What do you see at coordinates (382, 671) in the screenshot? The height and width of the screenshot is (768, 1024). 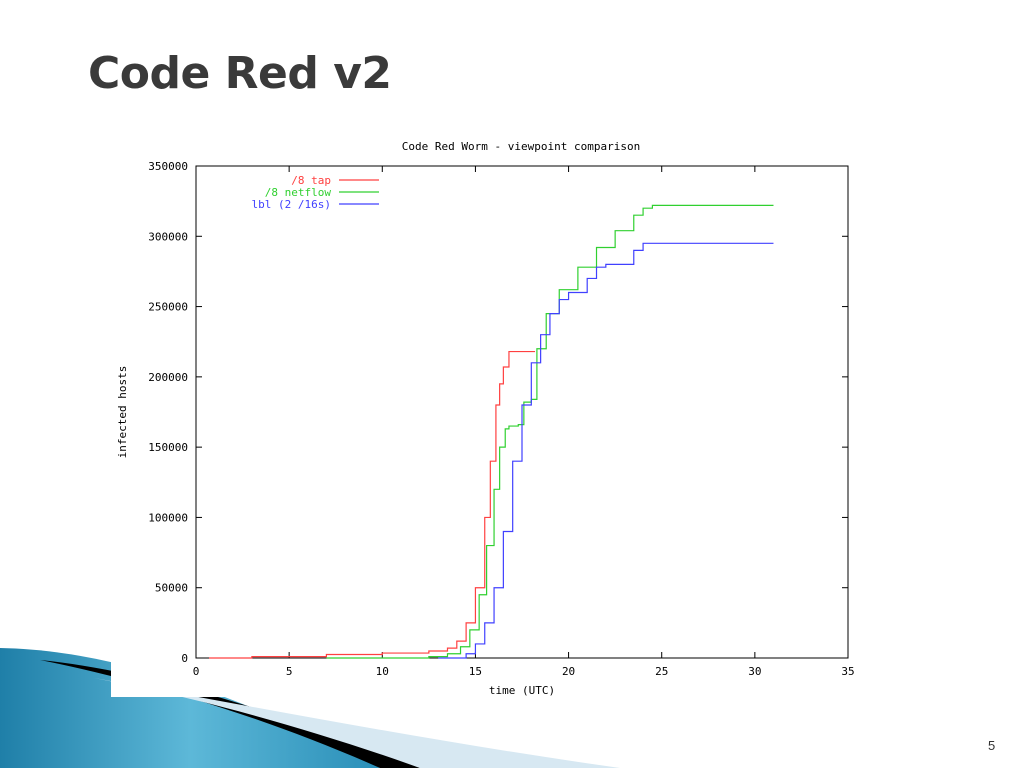 I see `x-tick-label: 10` at bounding box center [382, 671].